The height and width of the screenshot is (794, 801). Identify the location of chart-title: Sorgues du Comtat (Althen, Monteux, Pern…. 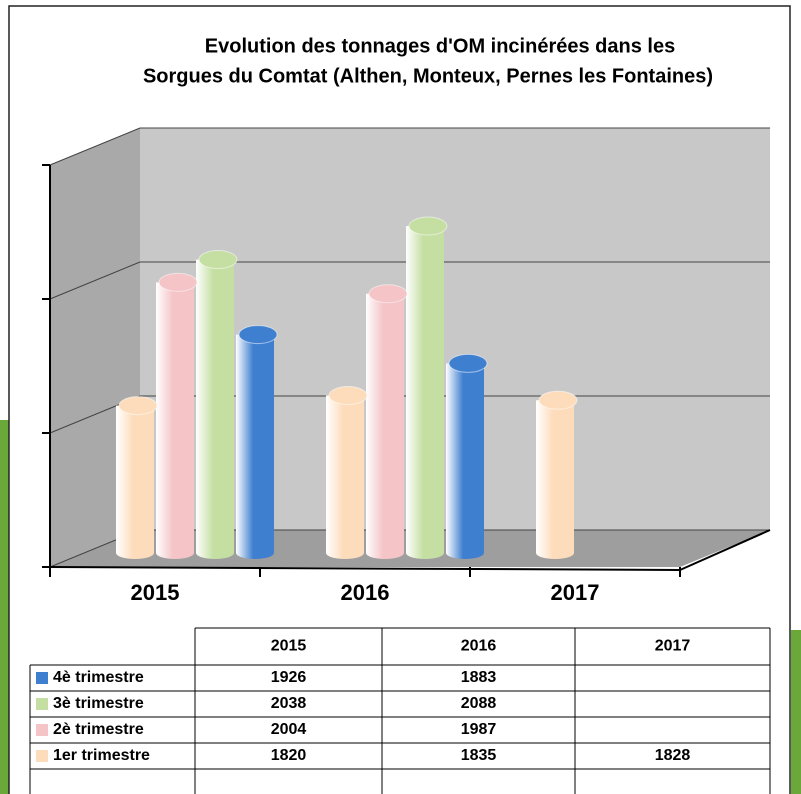
(428, 76).